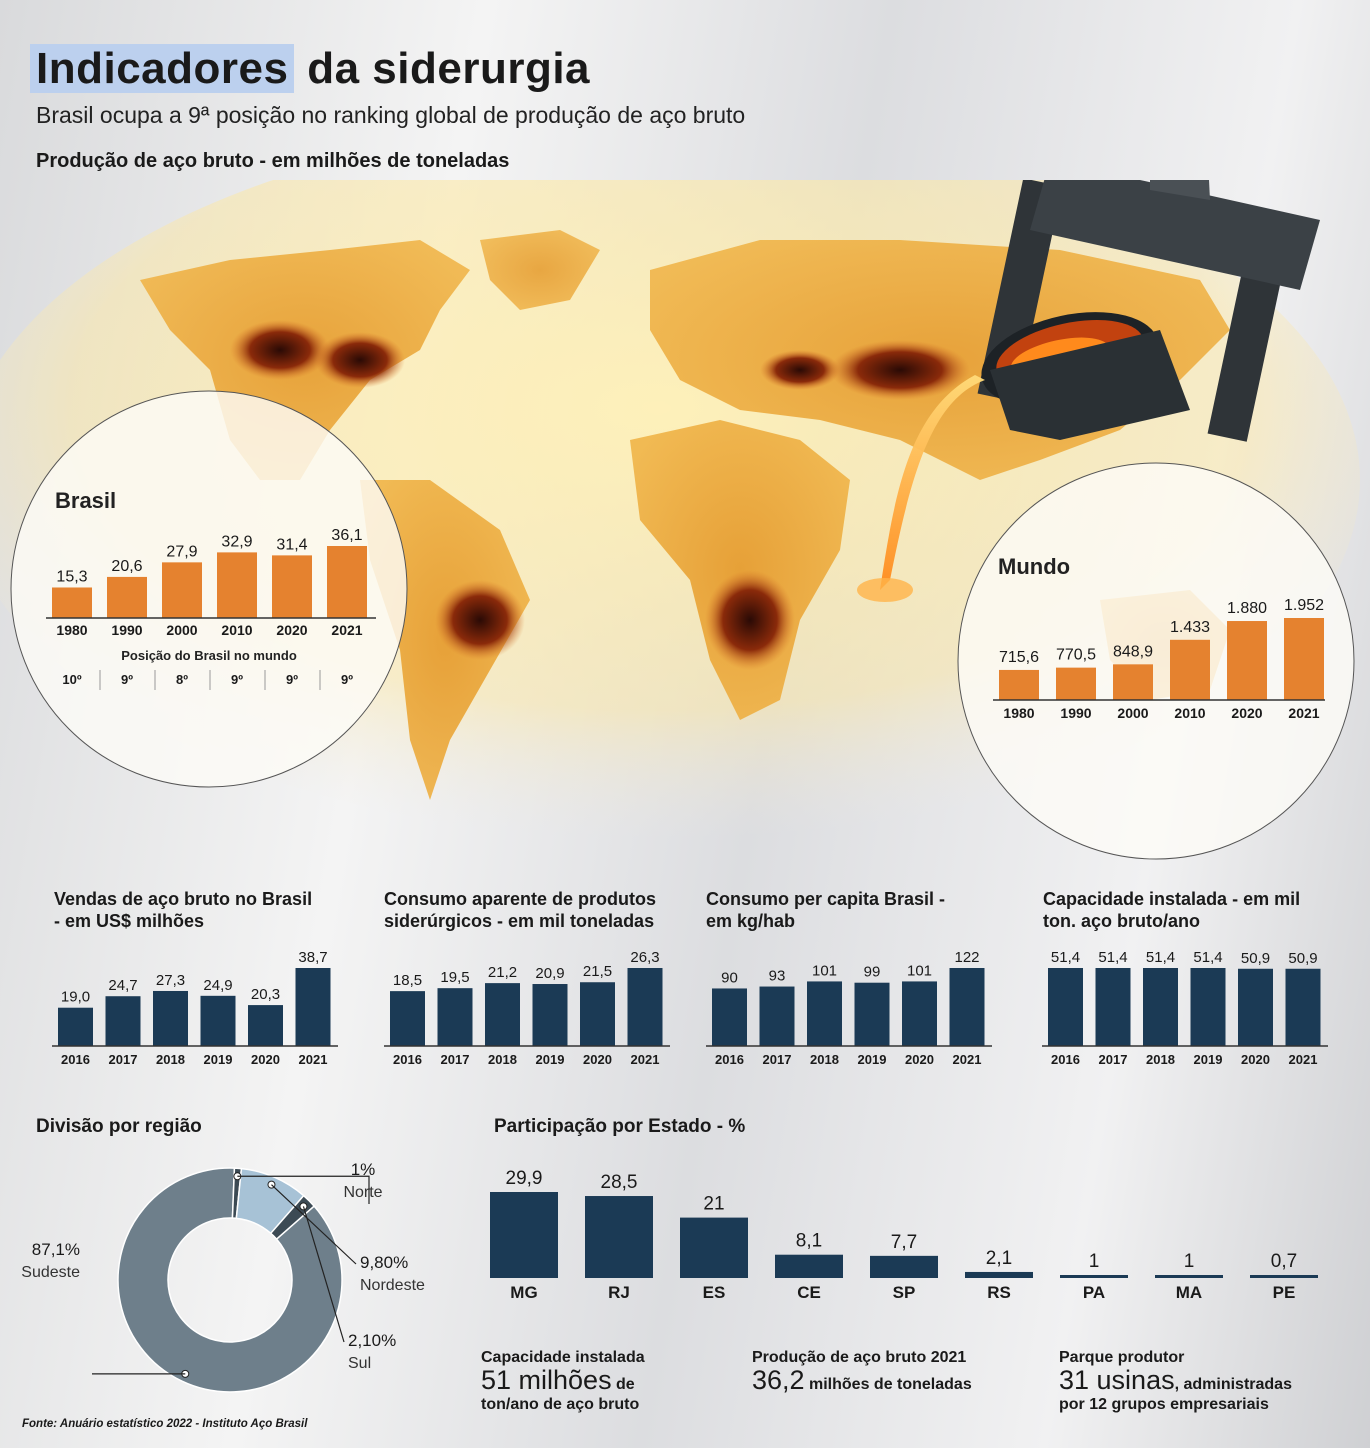 Image resolution: width=1370 pixels, height=1448 pixels. I want to click on tick-label-estado-RS: RS, so click(999, 1292).